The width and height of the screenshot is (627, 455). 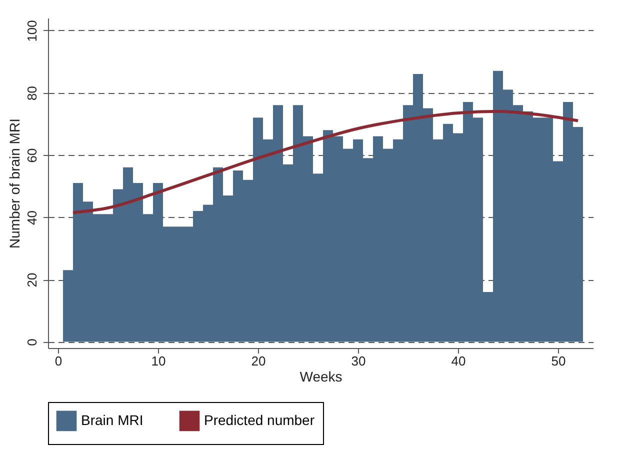 What do you see at coordinates (32, 280) in the screenshot?
I see `y-tick-label: 20` at bounding box center [32, 280].